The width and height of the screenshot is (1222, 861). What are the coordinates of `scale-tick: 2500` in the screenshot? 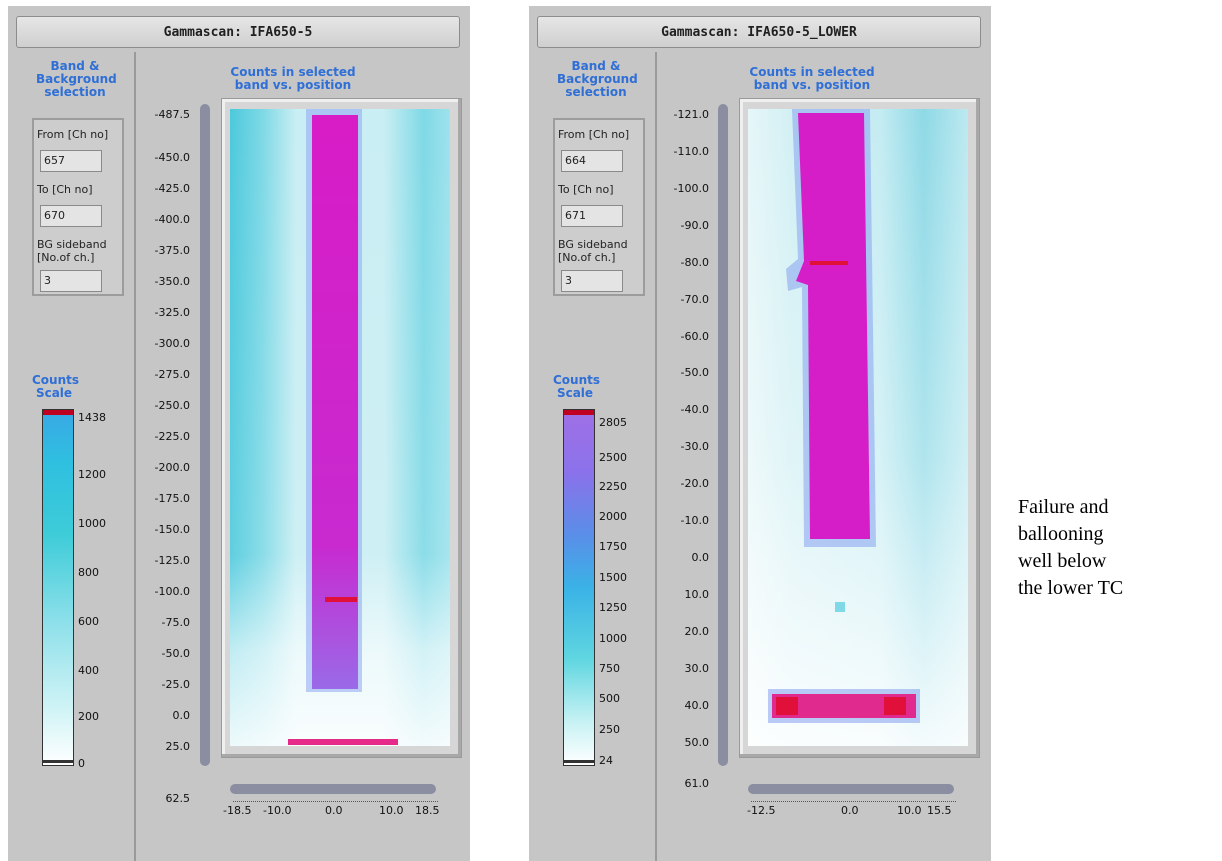 It's located at (613, 457).